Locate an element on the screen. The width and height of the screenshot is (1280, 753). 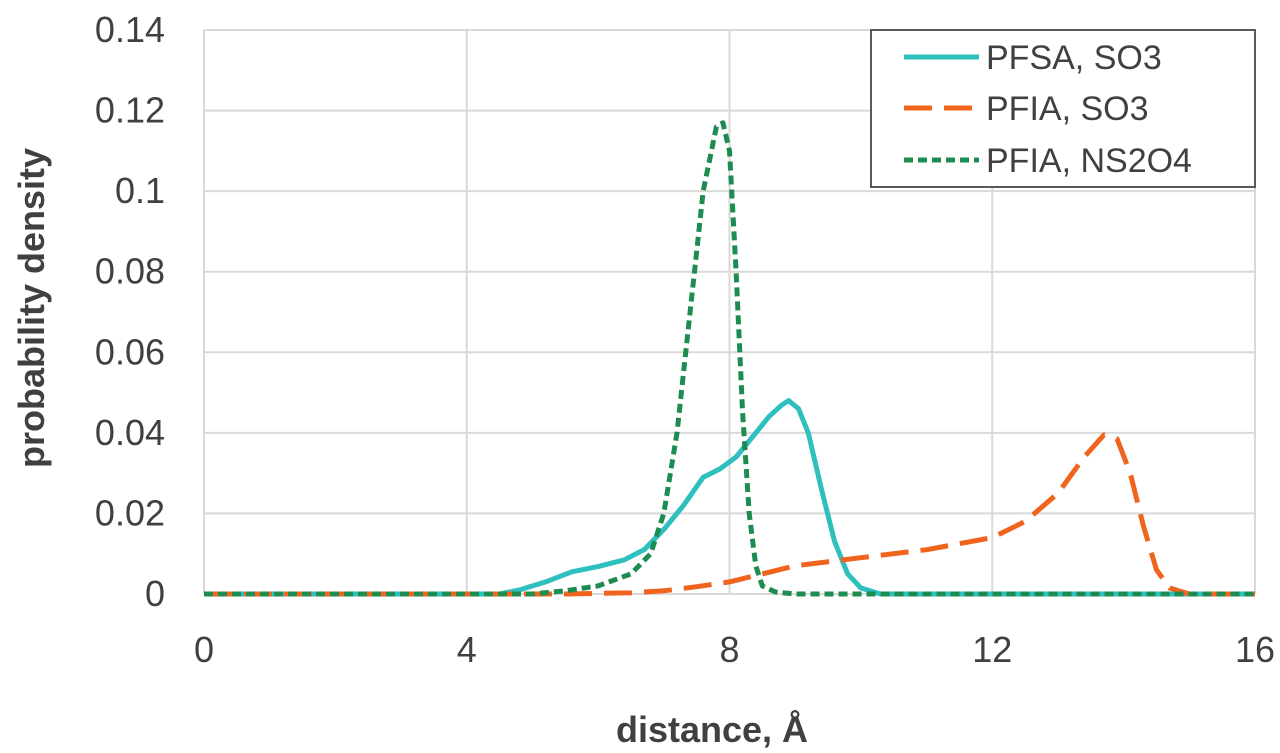
x-tick-label: 0 is located at coordinates (204, 649).